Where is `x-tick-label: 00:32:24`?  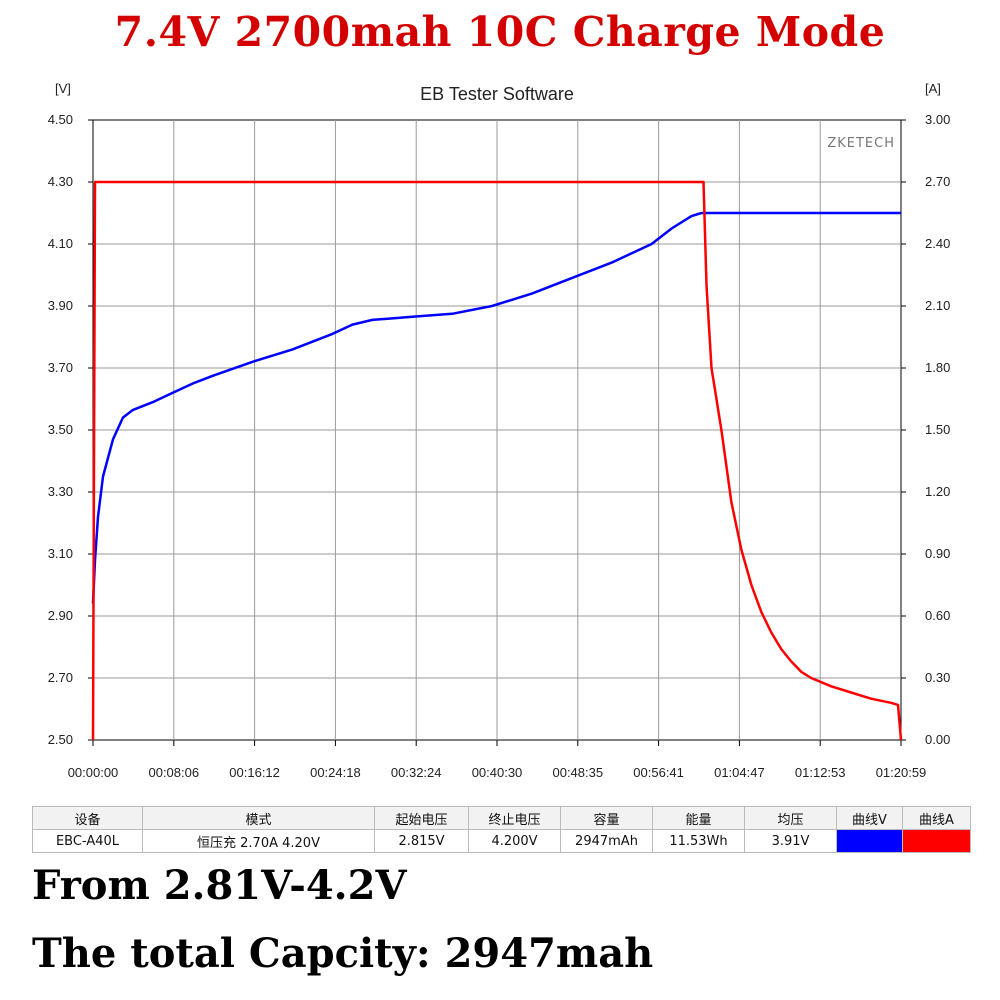
x-tick-label: 00:32:24 is located at coordinates (416, 772).